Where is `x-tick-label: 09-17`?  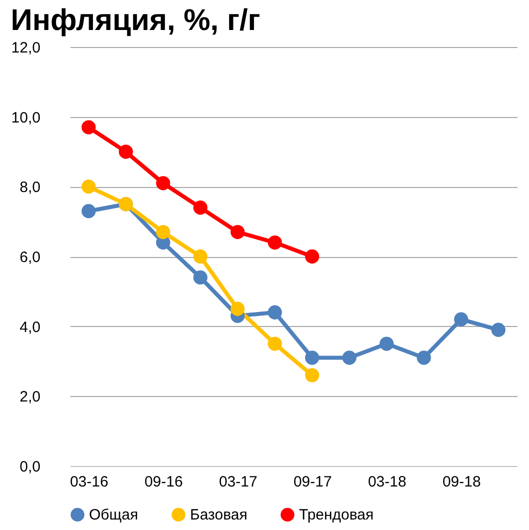 x-tick-label: 09-17 is located at coordinates (312, 482).